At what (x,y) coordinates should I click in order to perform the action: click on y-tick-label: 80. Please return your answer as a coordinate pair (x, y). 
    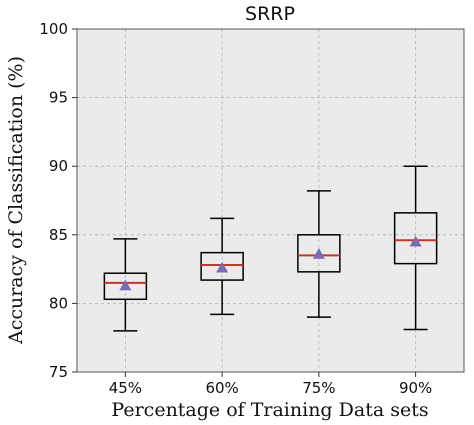
    Looking at the image, I should click on (58, 303).